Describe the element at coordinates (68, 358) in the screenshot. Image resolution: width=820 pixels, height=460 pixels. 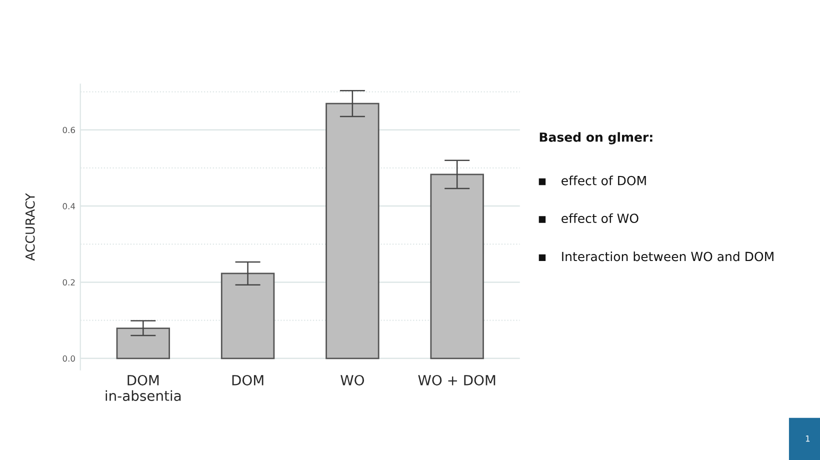
I see `y-tick-label: 0.0` at that location.